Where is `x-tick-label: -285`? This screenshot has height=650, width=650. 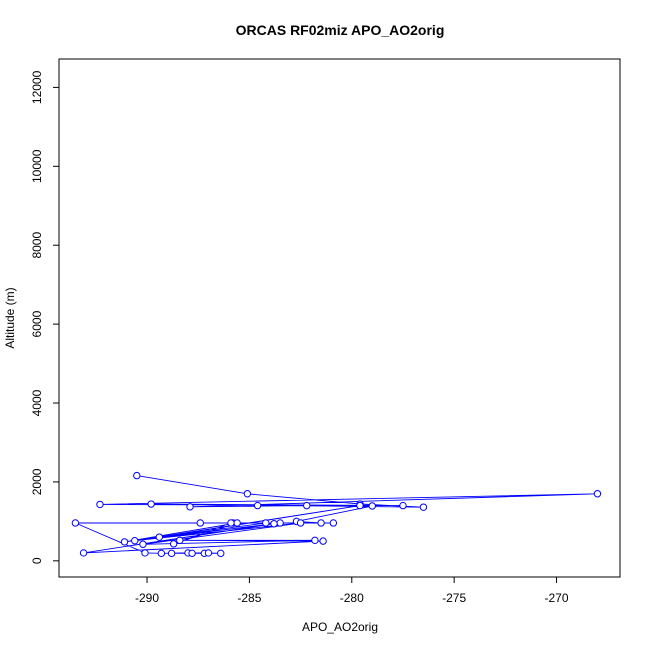
x-tick-label: -285 is located at coordinates (249, 598).